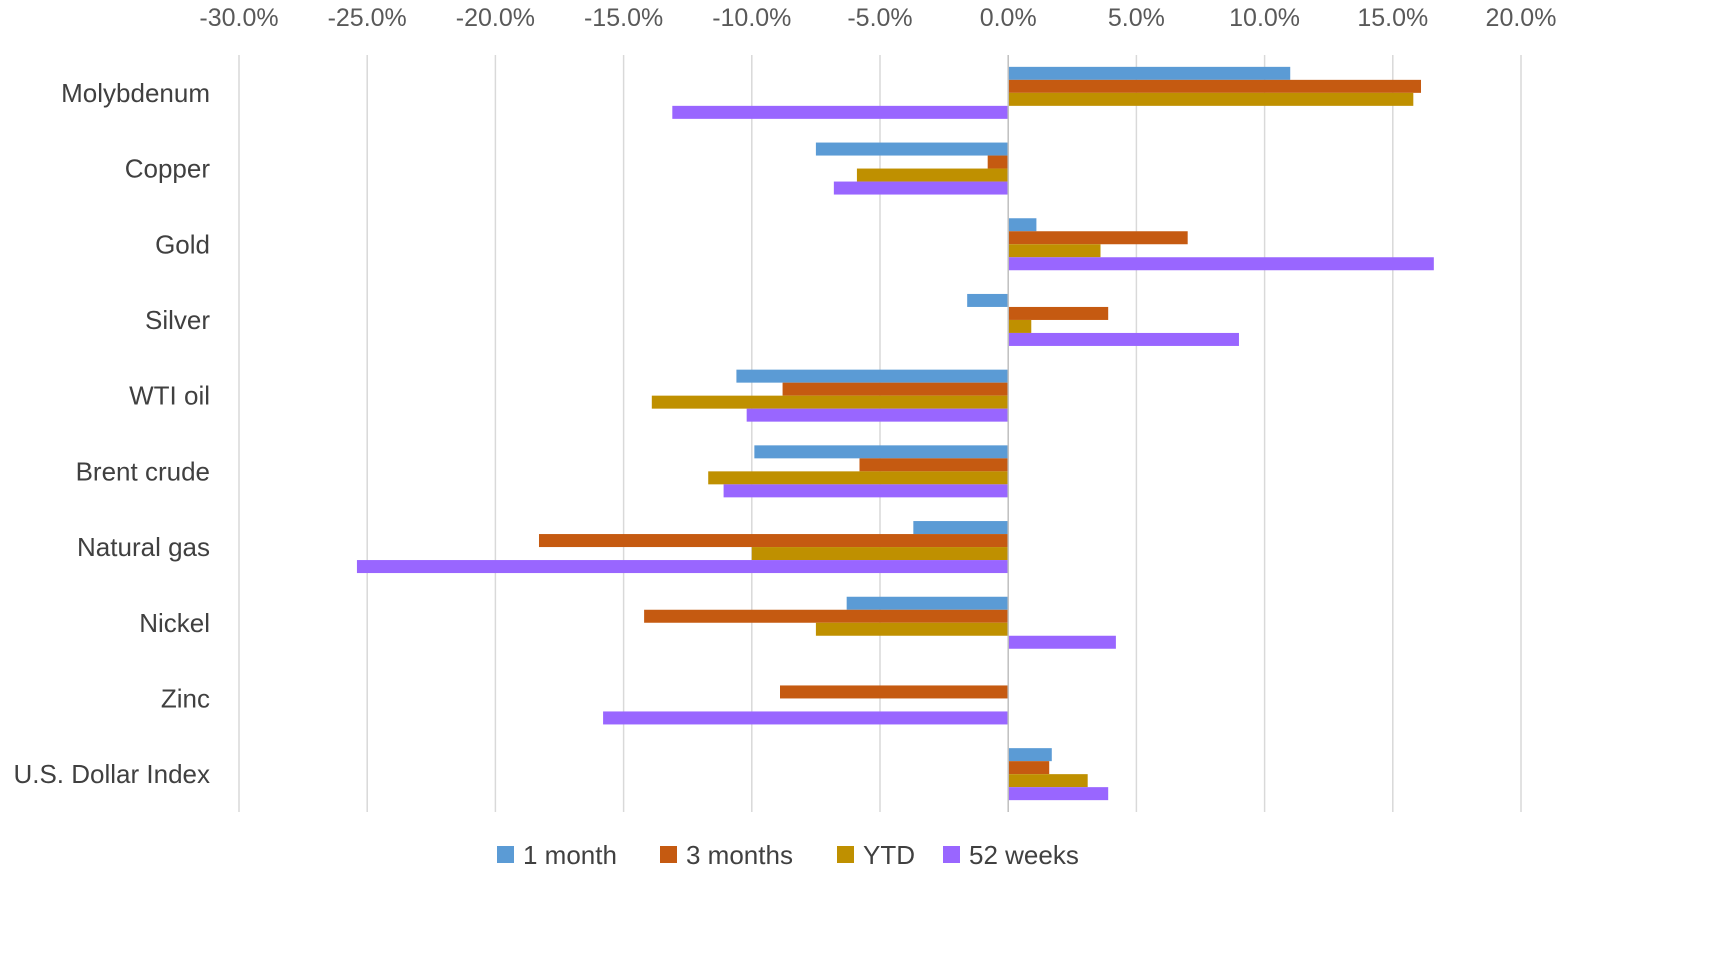  I want to click on x-tick-label: 10.0%, so click(1264, 18).